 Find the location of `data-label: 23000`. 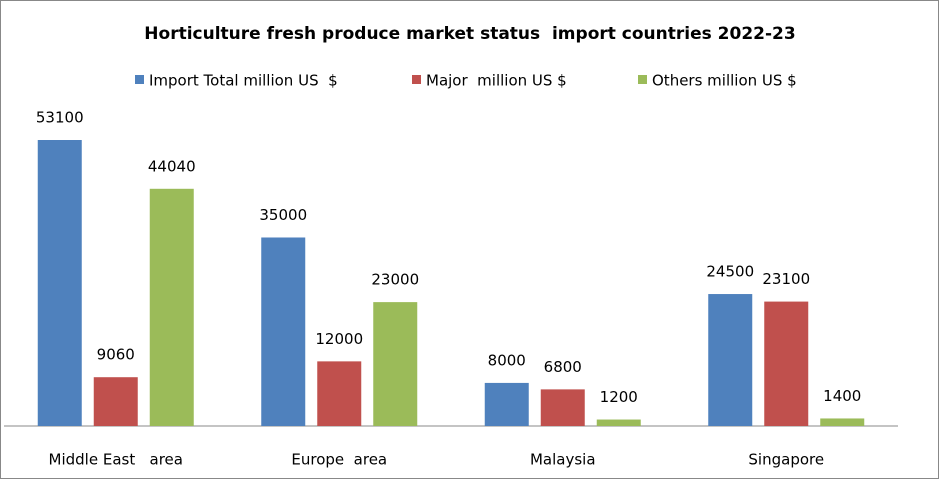

data-label: 23000 is located at coordinates (395, 280).